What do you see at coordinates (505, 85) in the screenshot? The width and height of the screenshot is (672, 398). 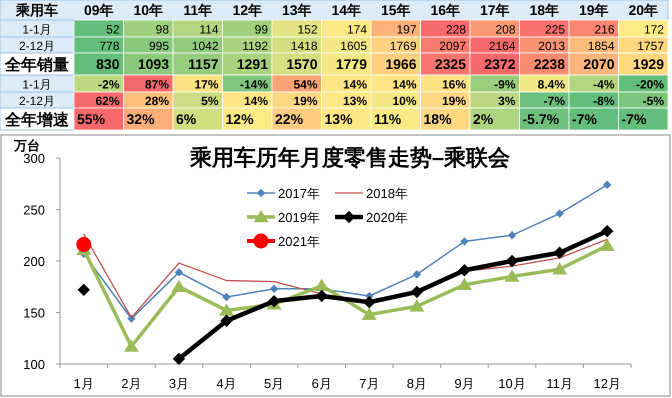 I see `data-label: -9%` at bounding box center [505, 85].